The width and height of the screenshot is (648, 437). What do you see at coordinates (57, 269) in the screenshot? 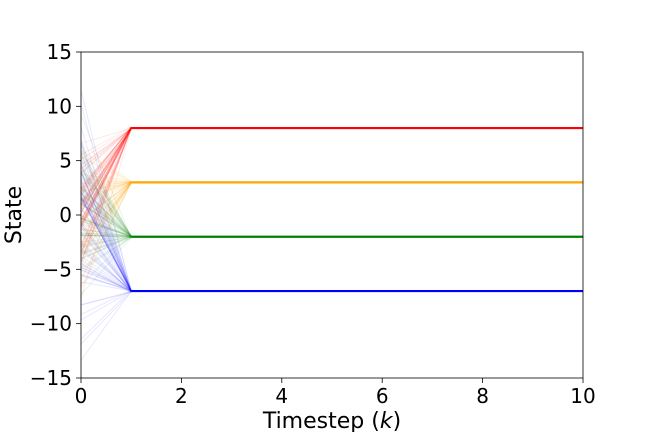
I see `y-tick-label: −5` at bounding box center [57, 269].